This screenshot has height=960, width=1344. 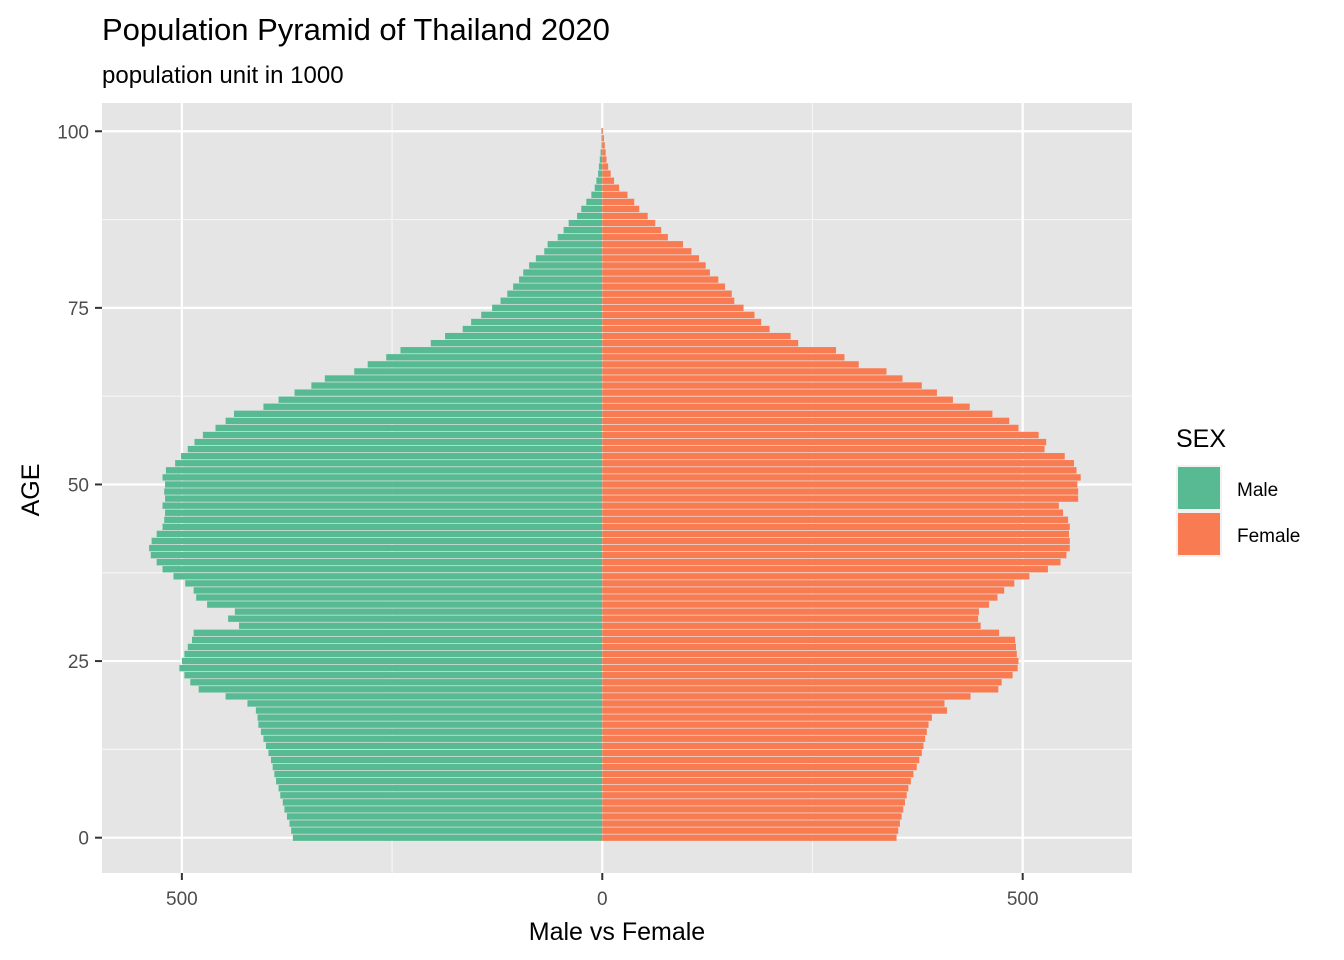 What do you see at coordinates (602, 899) in the screenshot?
I see `x-tick-label: 0` at bounding box center [602, 899].